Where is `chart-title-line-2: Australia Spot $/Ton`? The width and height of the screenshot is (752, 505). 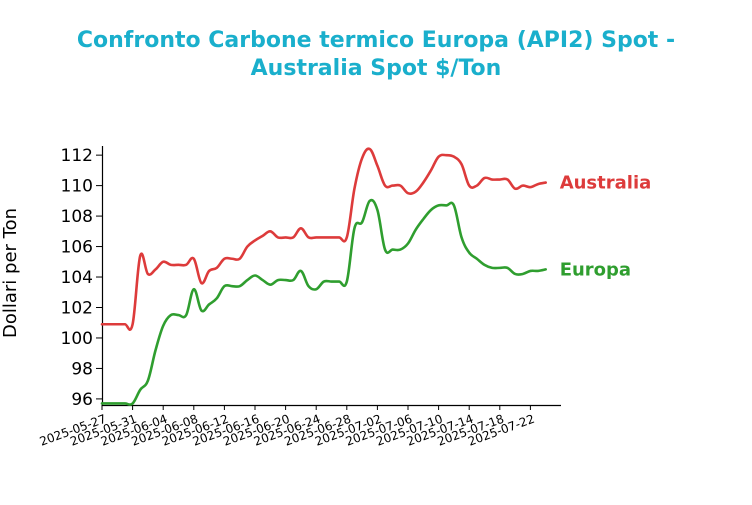 chart-title-line-2: Australia Spot $/Ton is located at coordinates (376, 68).